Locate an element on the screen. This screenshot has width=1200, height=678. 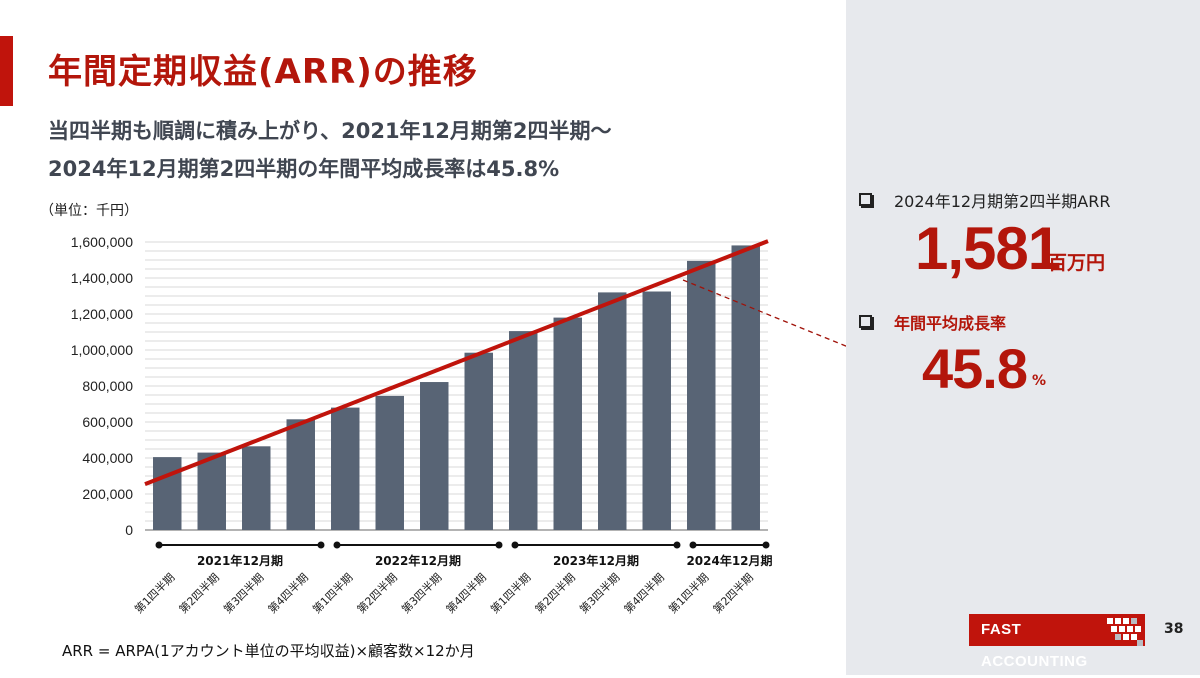
growth-kpi-label: 年間平均成長率 is located at coordinates (932, 322).